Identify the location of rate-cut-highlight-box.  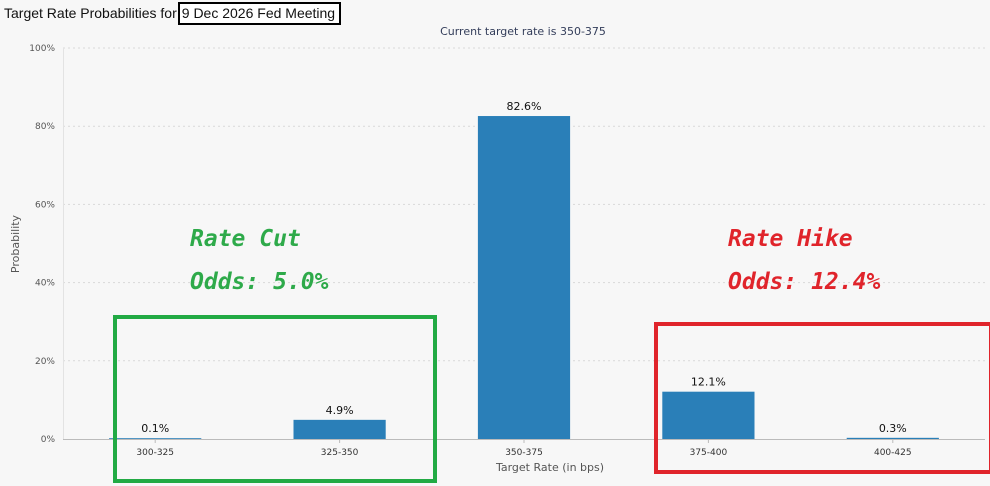
(275, 399).